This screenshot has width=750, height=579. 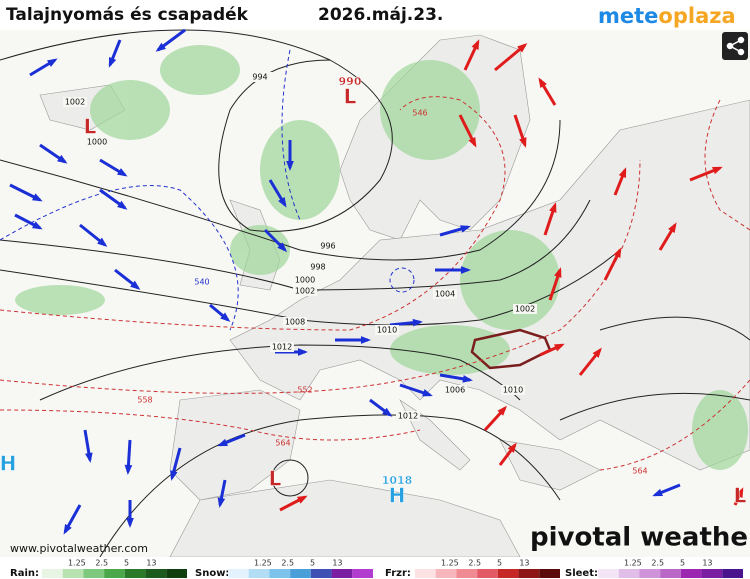 What do you see at coordinates (511, 349) in the screenshot?
I see `hungary-border` at bounding box center [511, 349].